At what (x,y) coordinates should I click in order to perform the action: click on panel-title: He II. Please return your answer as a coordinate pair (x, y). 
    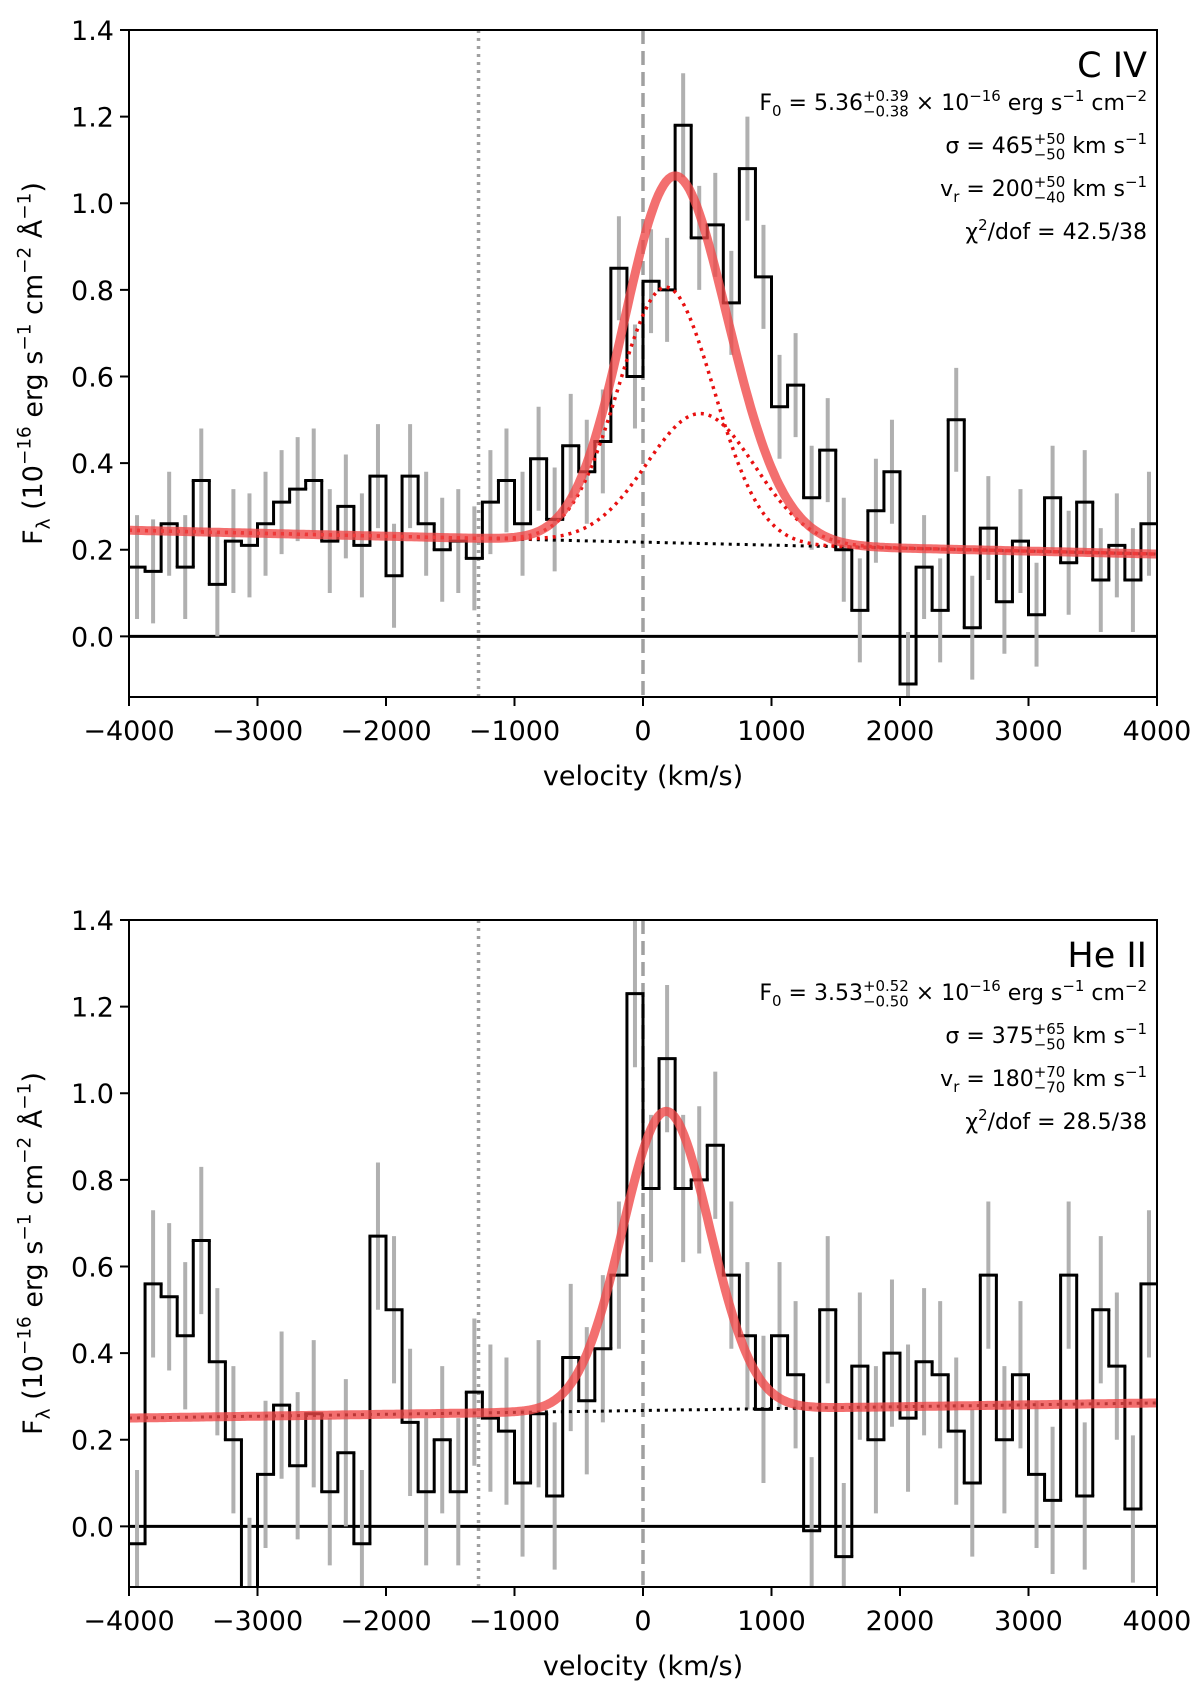
    Looking at the image, I should click on (1107, 956).